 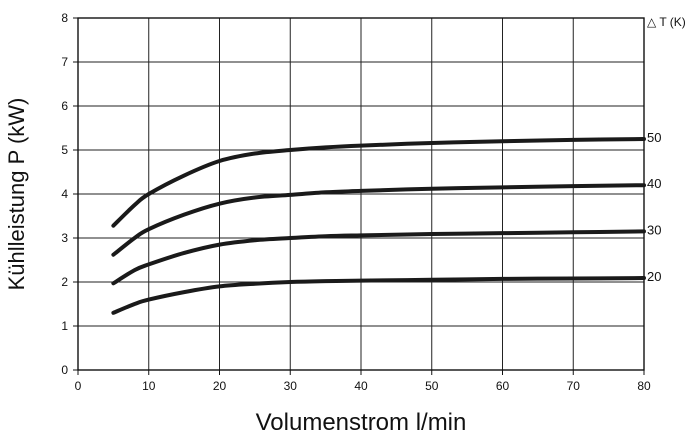 What do you see at coordinates (149, 386) in the screenshot?
I see `x-tick-label: 10` at bounding box center [149, 386].